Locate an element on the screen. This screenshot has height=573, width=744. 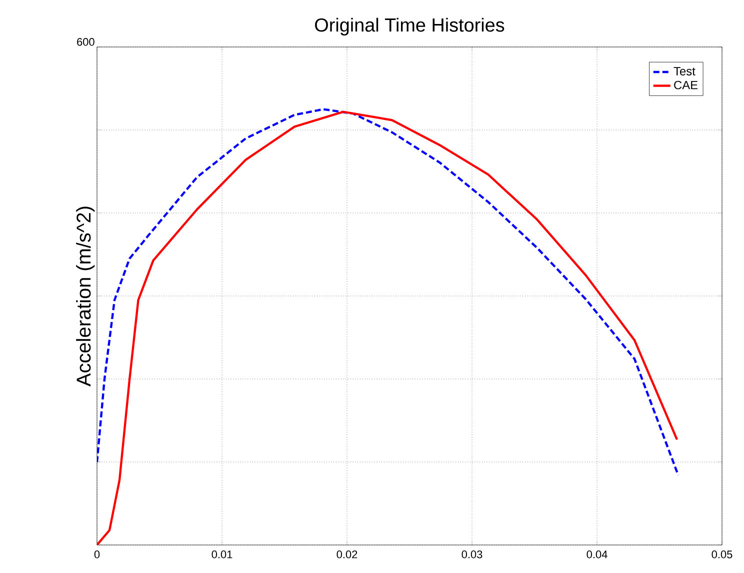
chart-title: Original Time Histories is located at coordinates (409, 27).